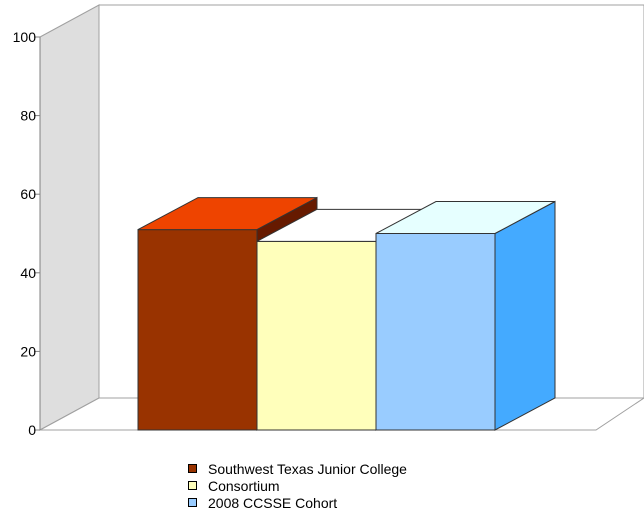 The height and width of the screenshot is (517, 644). What do you see at coordinates (28, 351) in the screenshot?
I see `y-tick-label: 20` at bounding box center [28, 351].